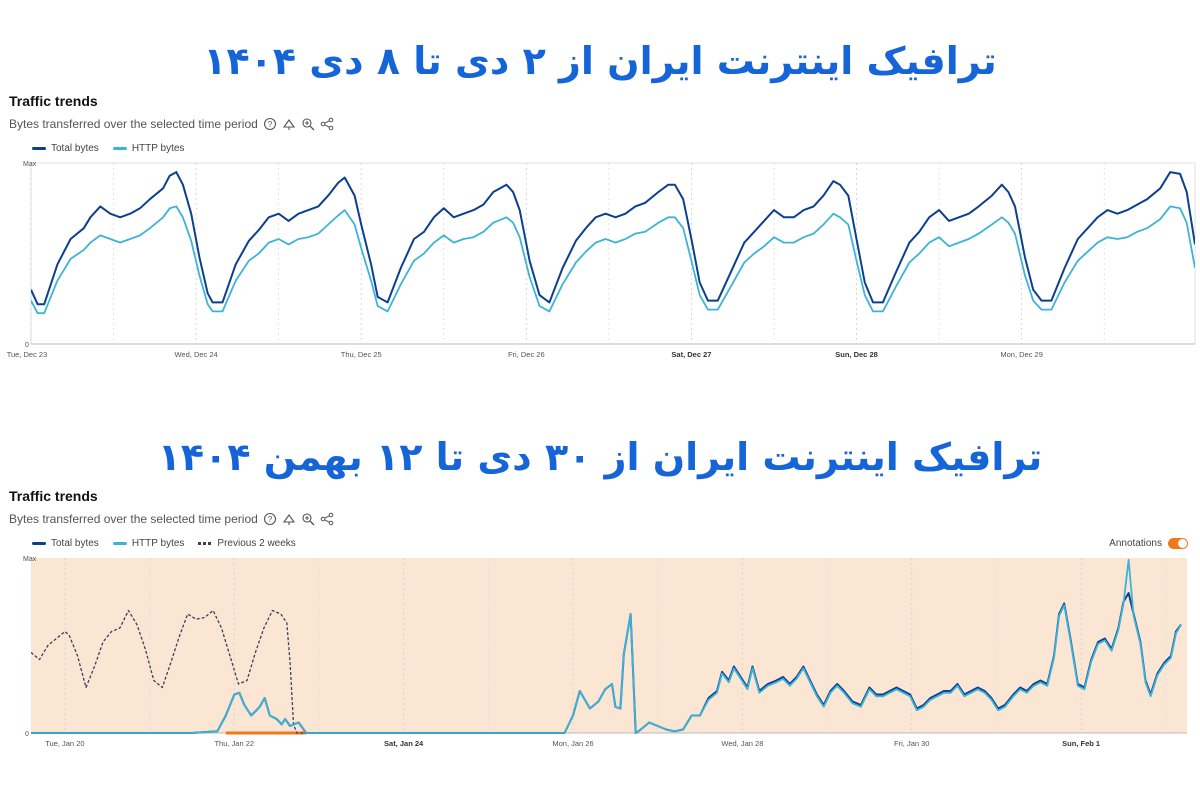  What do you see at coordinates (361, 354) in the screenshot?
I see `x-tick-label: Thu, Dec 25` at bounding box center [361, 354].